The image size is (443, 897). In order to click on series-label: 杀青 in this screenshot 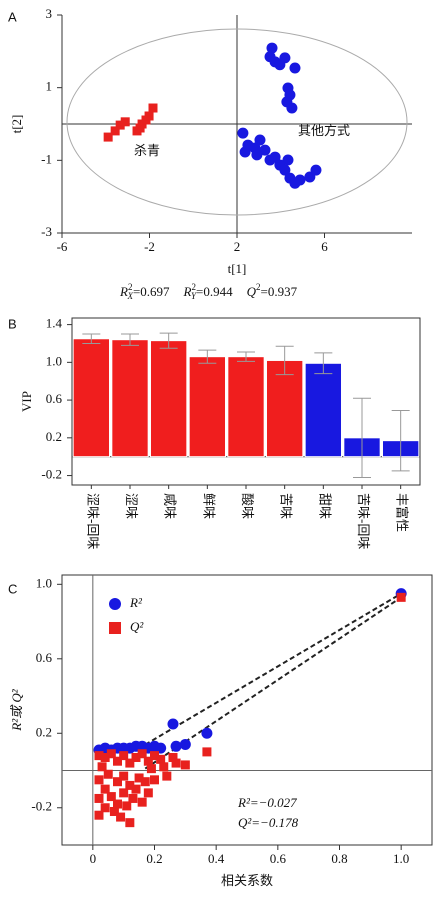, I will do `click(147, 150)`.